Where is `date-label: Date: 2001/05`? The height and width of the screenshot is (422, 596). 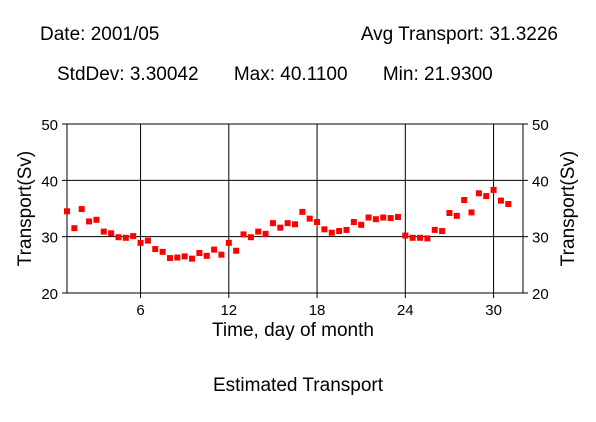
date-label: Date: 2001/05 is located at coordinates (100, 34).